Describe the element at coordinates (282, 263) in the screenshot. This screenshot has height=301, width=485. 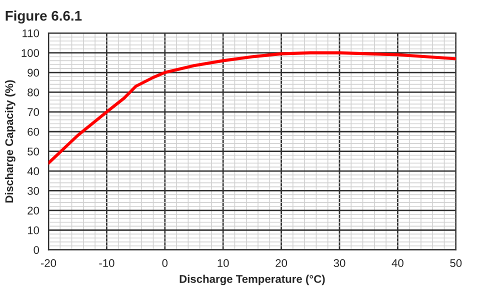
I see `x-tick-label: 20` at that location.